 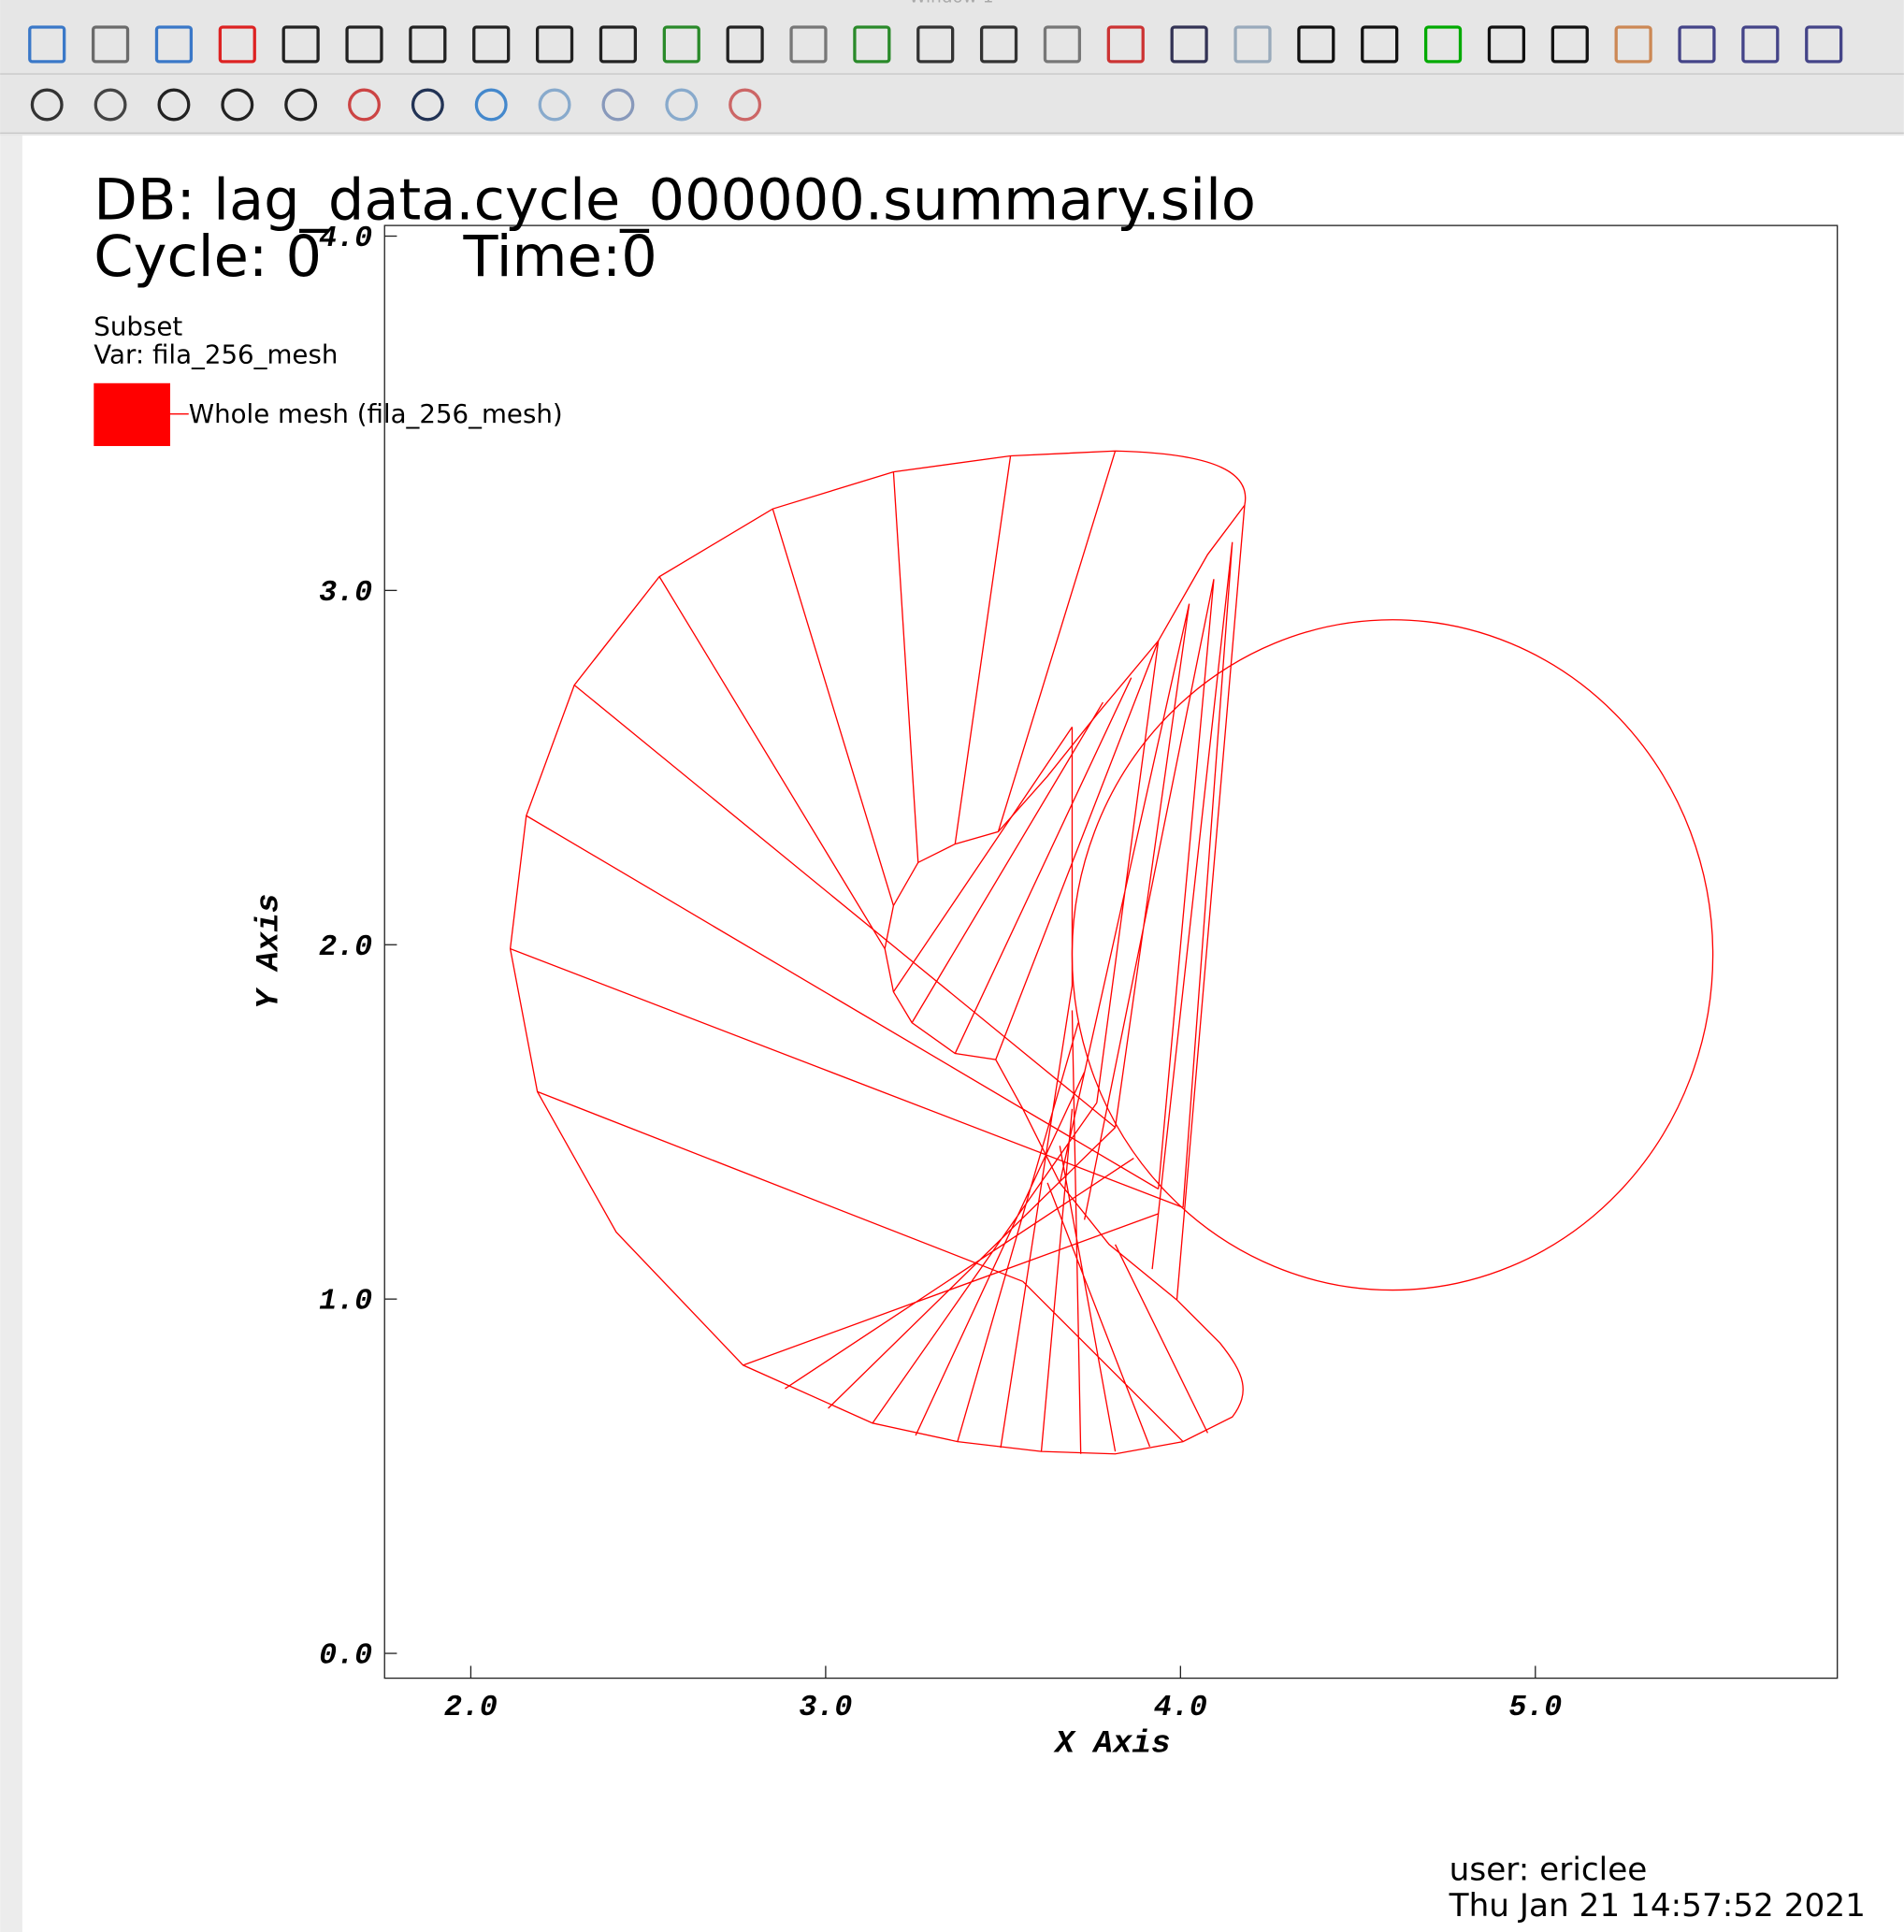 I want to click on legend-title: Subset, so click(x=138, y=325).